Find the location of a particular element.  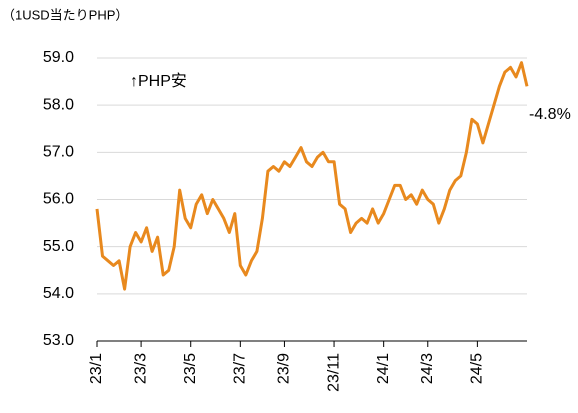

y-tick-label: 59.0 is located at coordinates (58, 57).